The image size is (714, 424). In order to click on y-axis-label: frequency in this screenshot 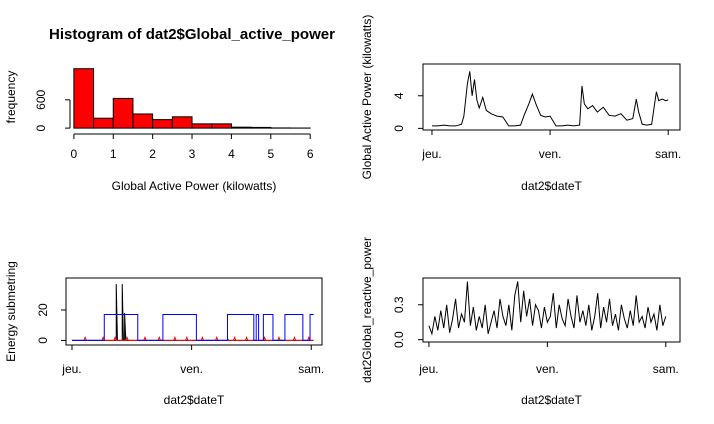, I will do `click(11, 97)`.